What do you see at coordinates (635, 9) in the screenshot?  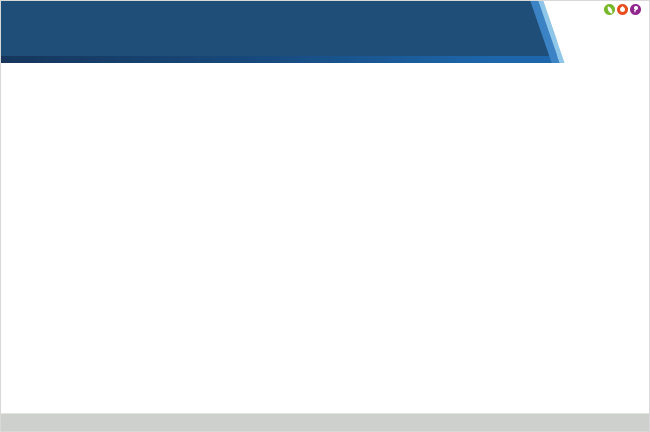 I see `map-pin-icon` at bounding box center [635, 9].